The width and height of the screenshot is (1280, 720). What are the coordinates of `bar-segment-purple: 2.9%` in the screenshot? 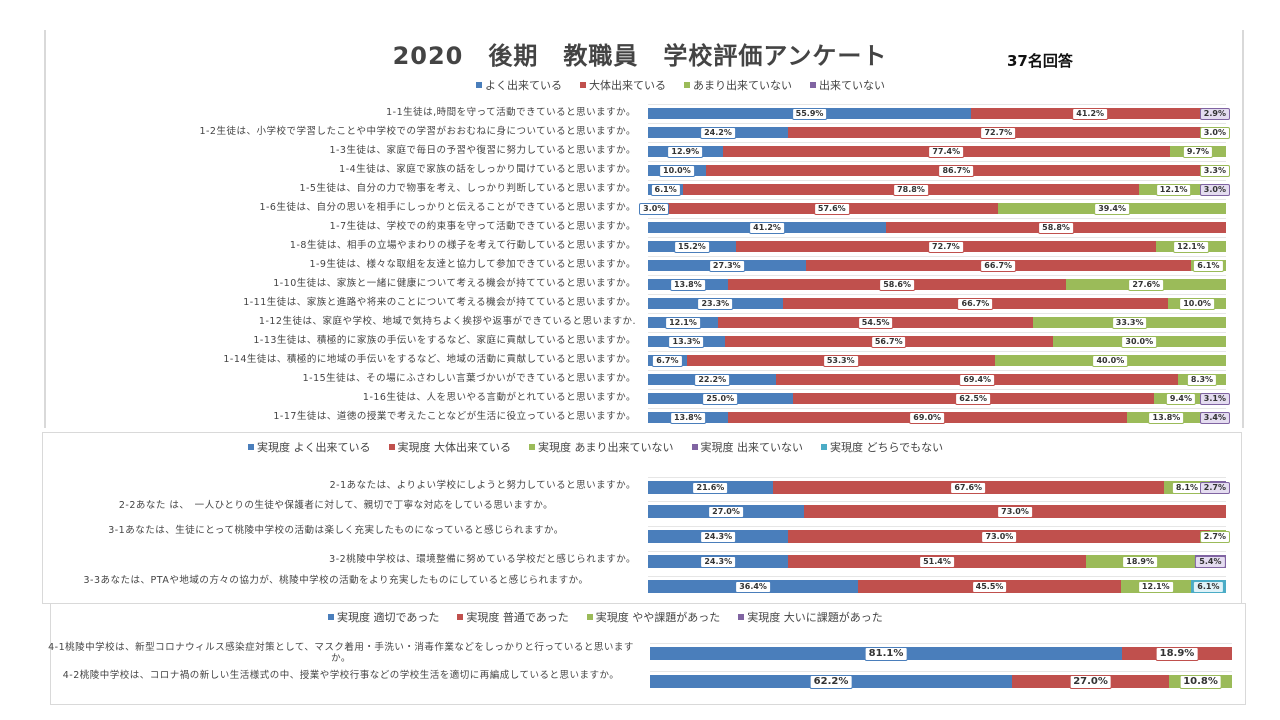 It's located at (1214, 113).